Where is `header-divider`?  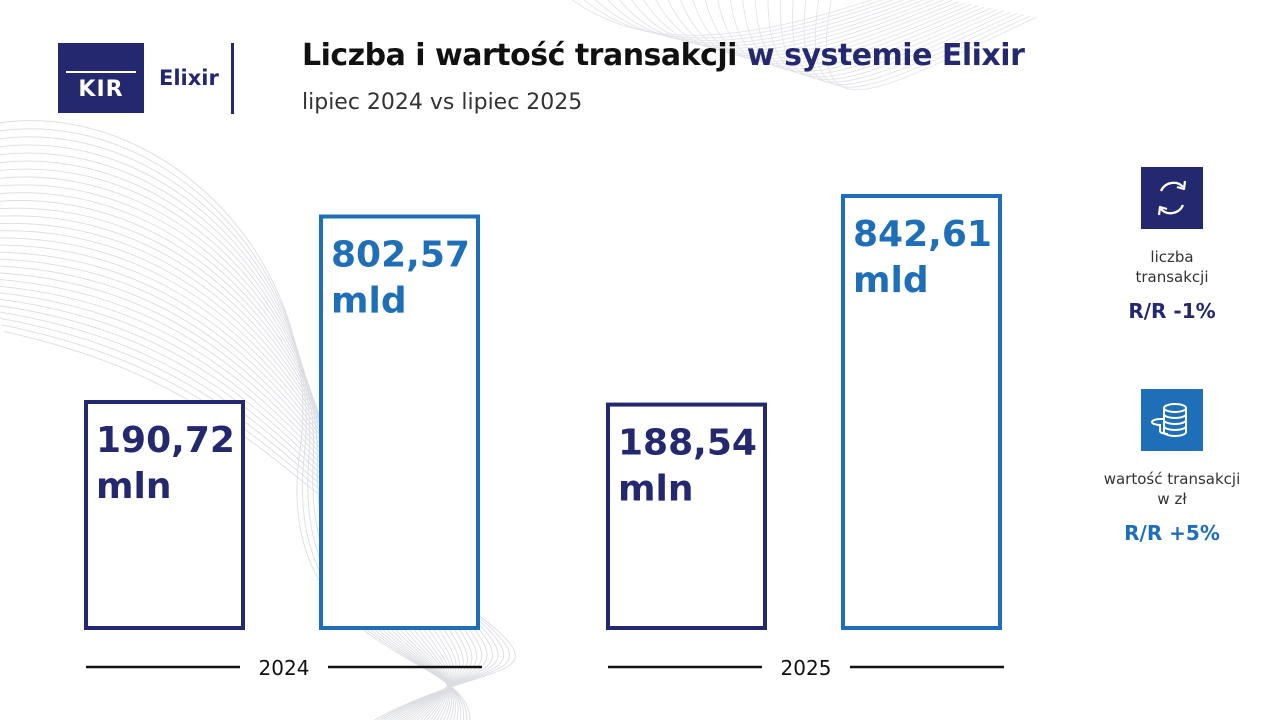
header-divider is located at coordinates (232, 78).